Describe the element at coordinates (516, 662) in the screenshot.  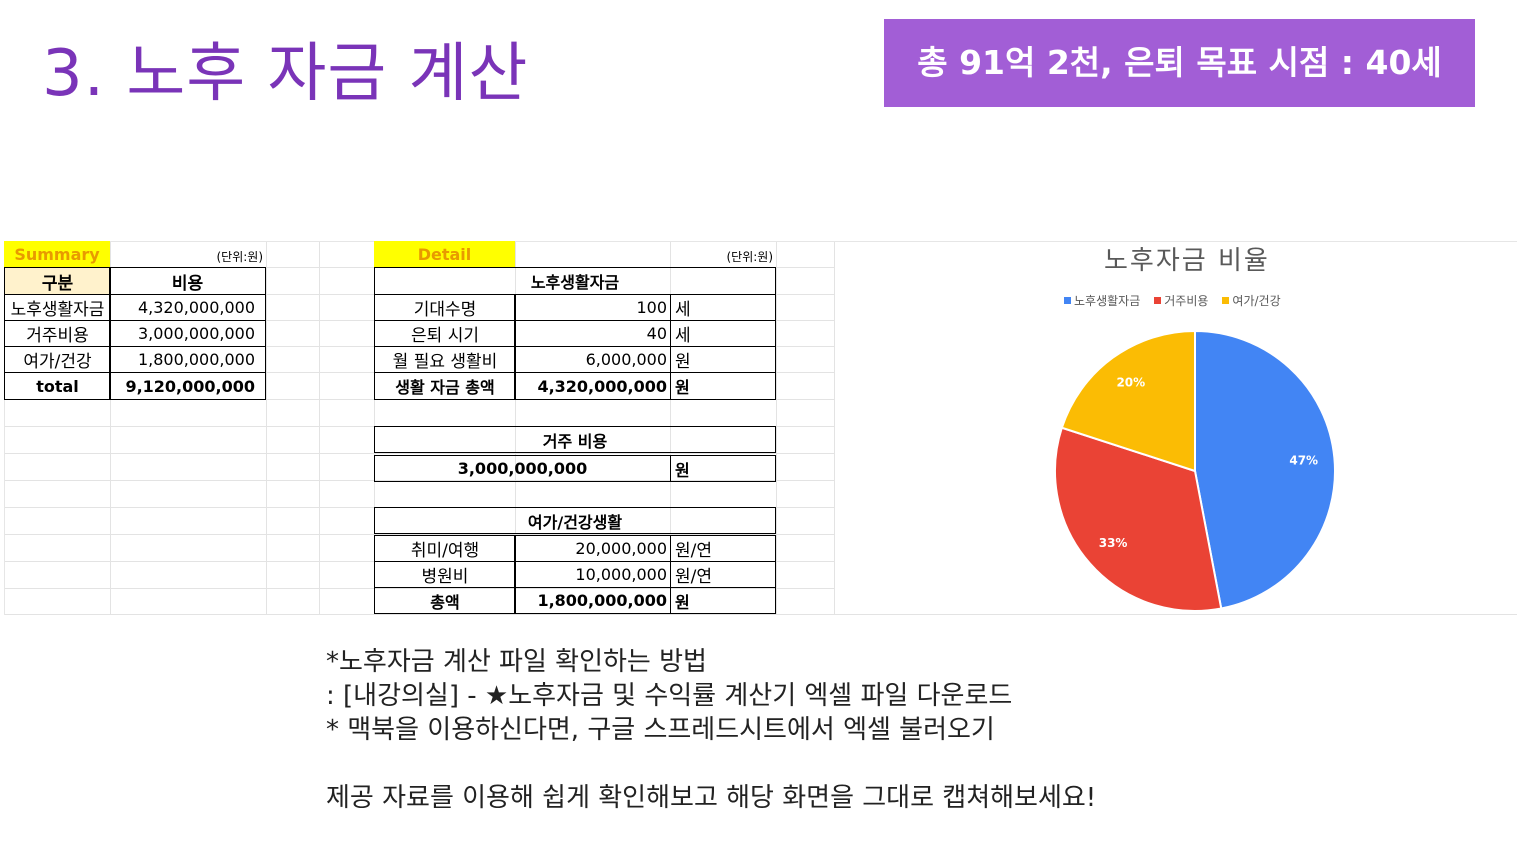
I see `note-line: *노후자금 계산 파일 확인하는 방법` at that location.